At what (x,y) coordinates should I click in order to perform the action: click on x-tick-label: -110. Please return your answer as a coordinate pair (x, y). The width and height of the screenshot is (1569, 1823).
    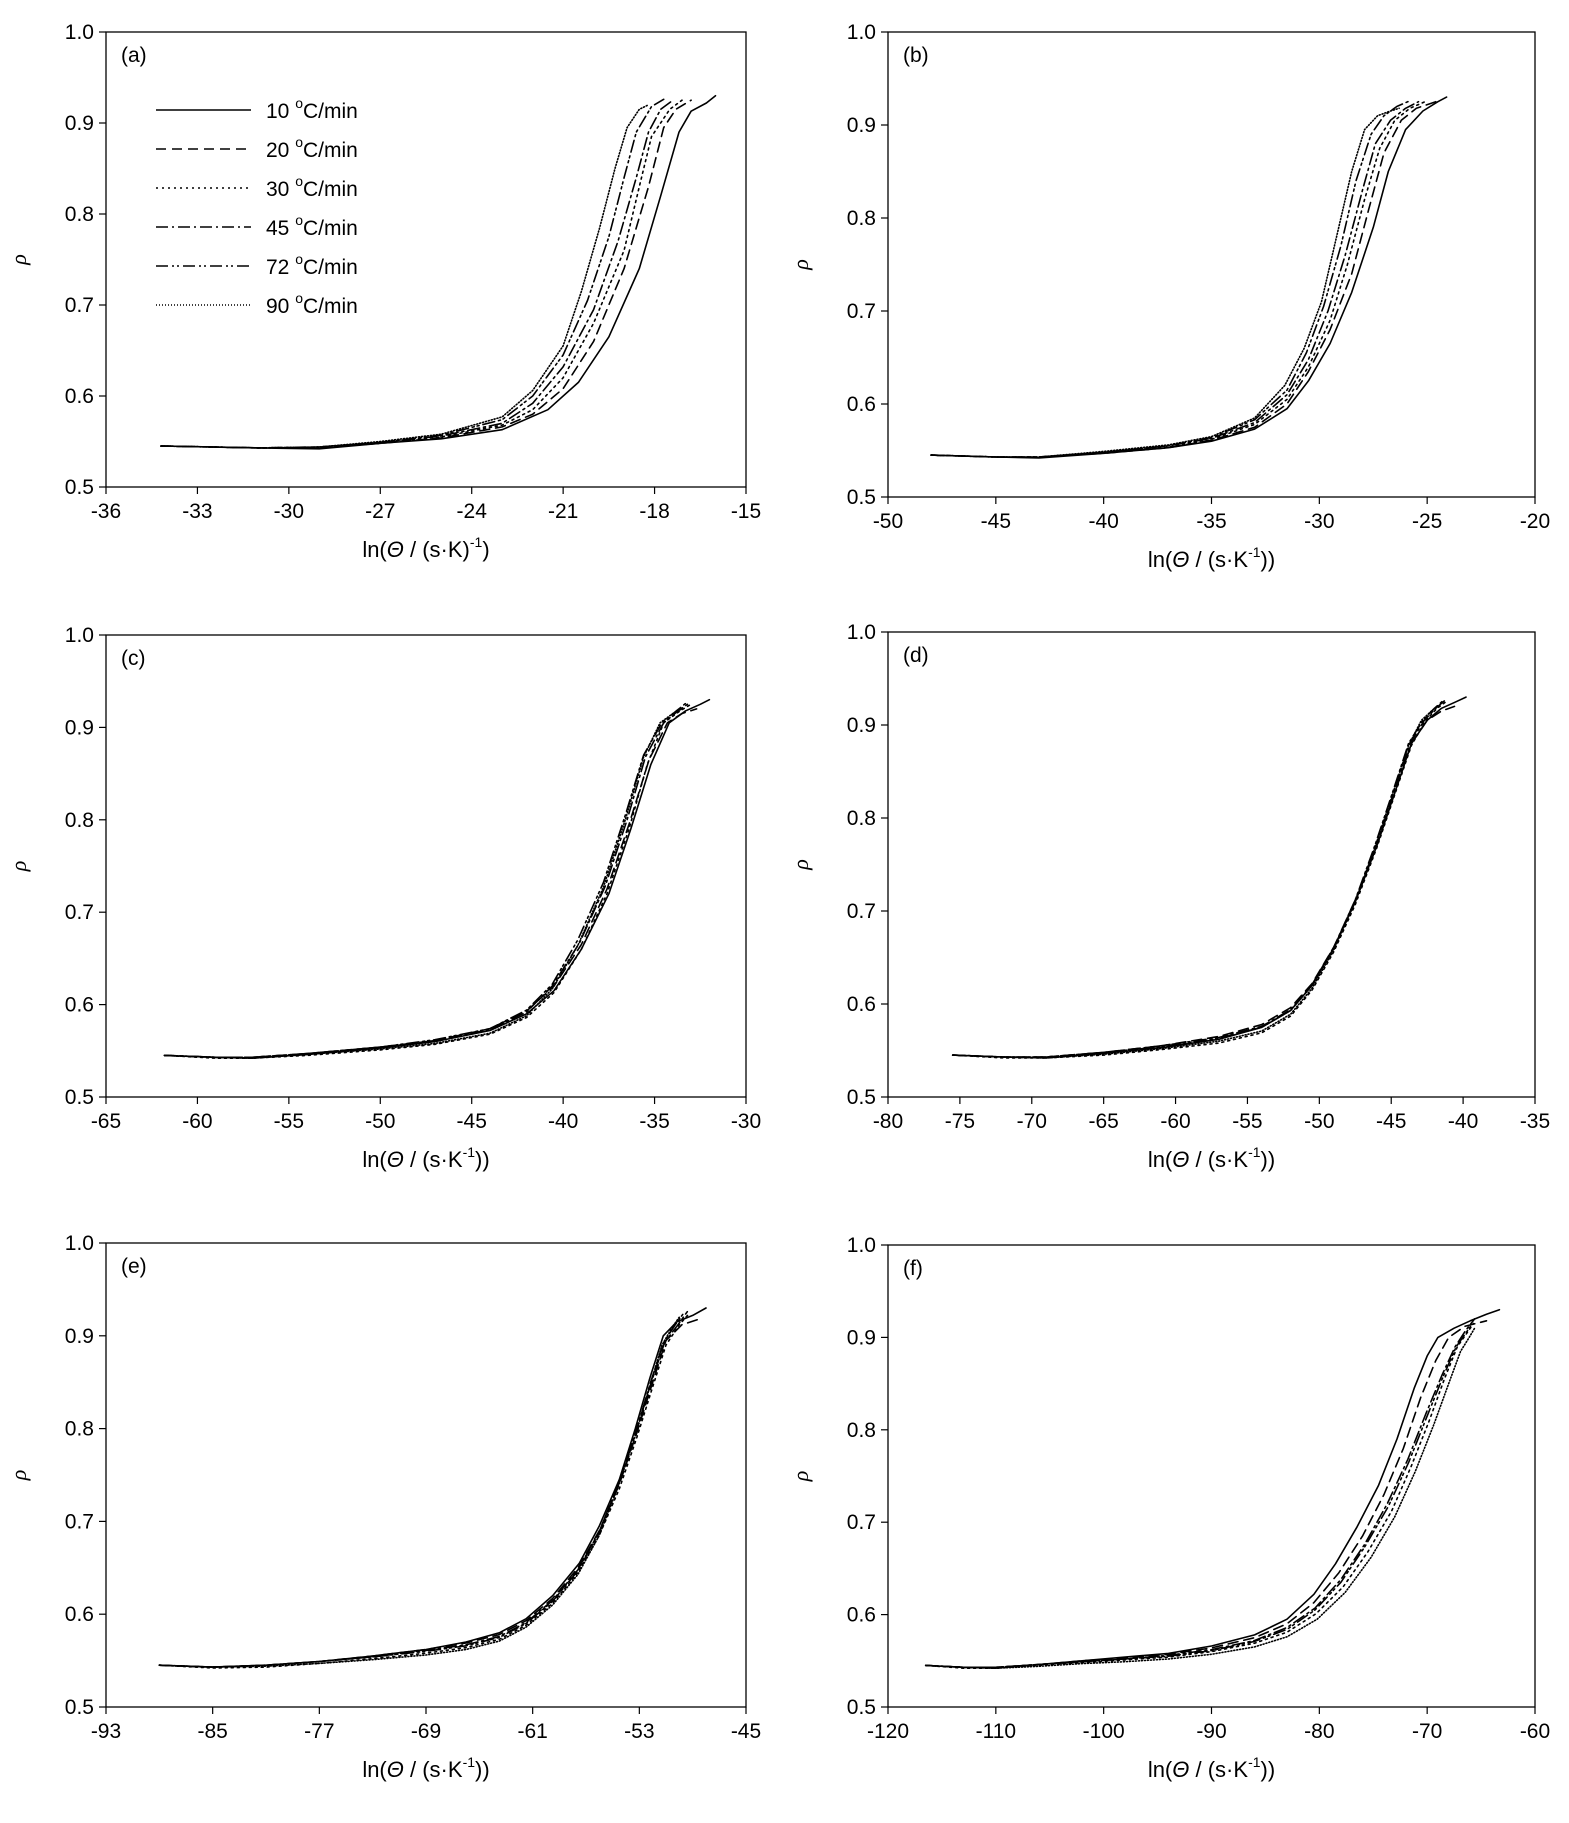
    Looking at the image, I should click on (996, 1731).